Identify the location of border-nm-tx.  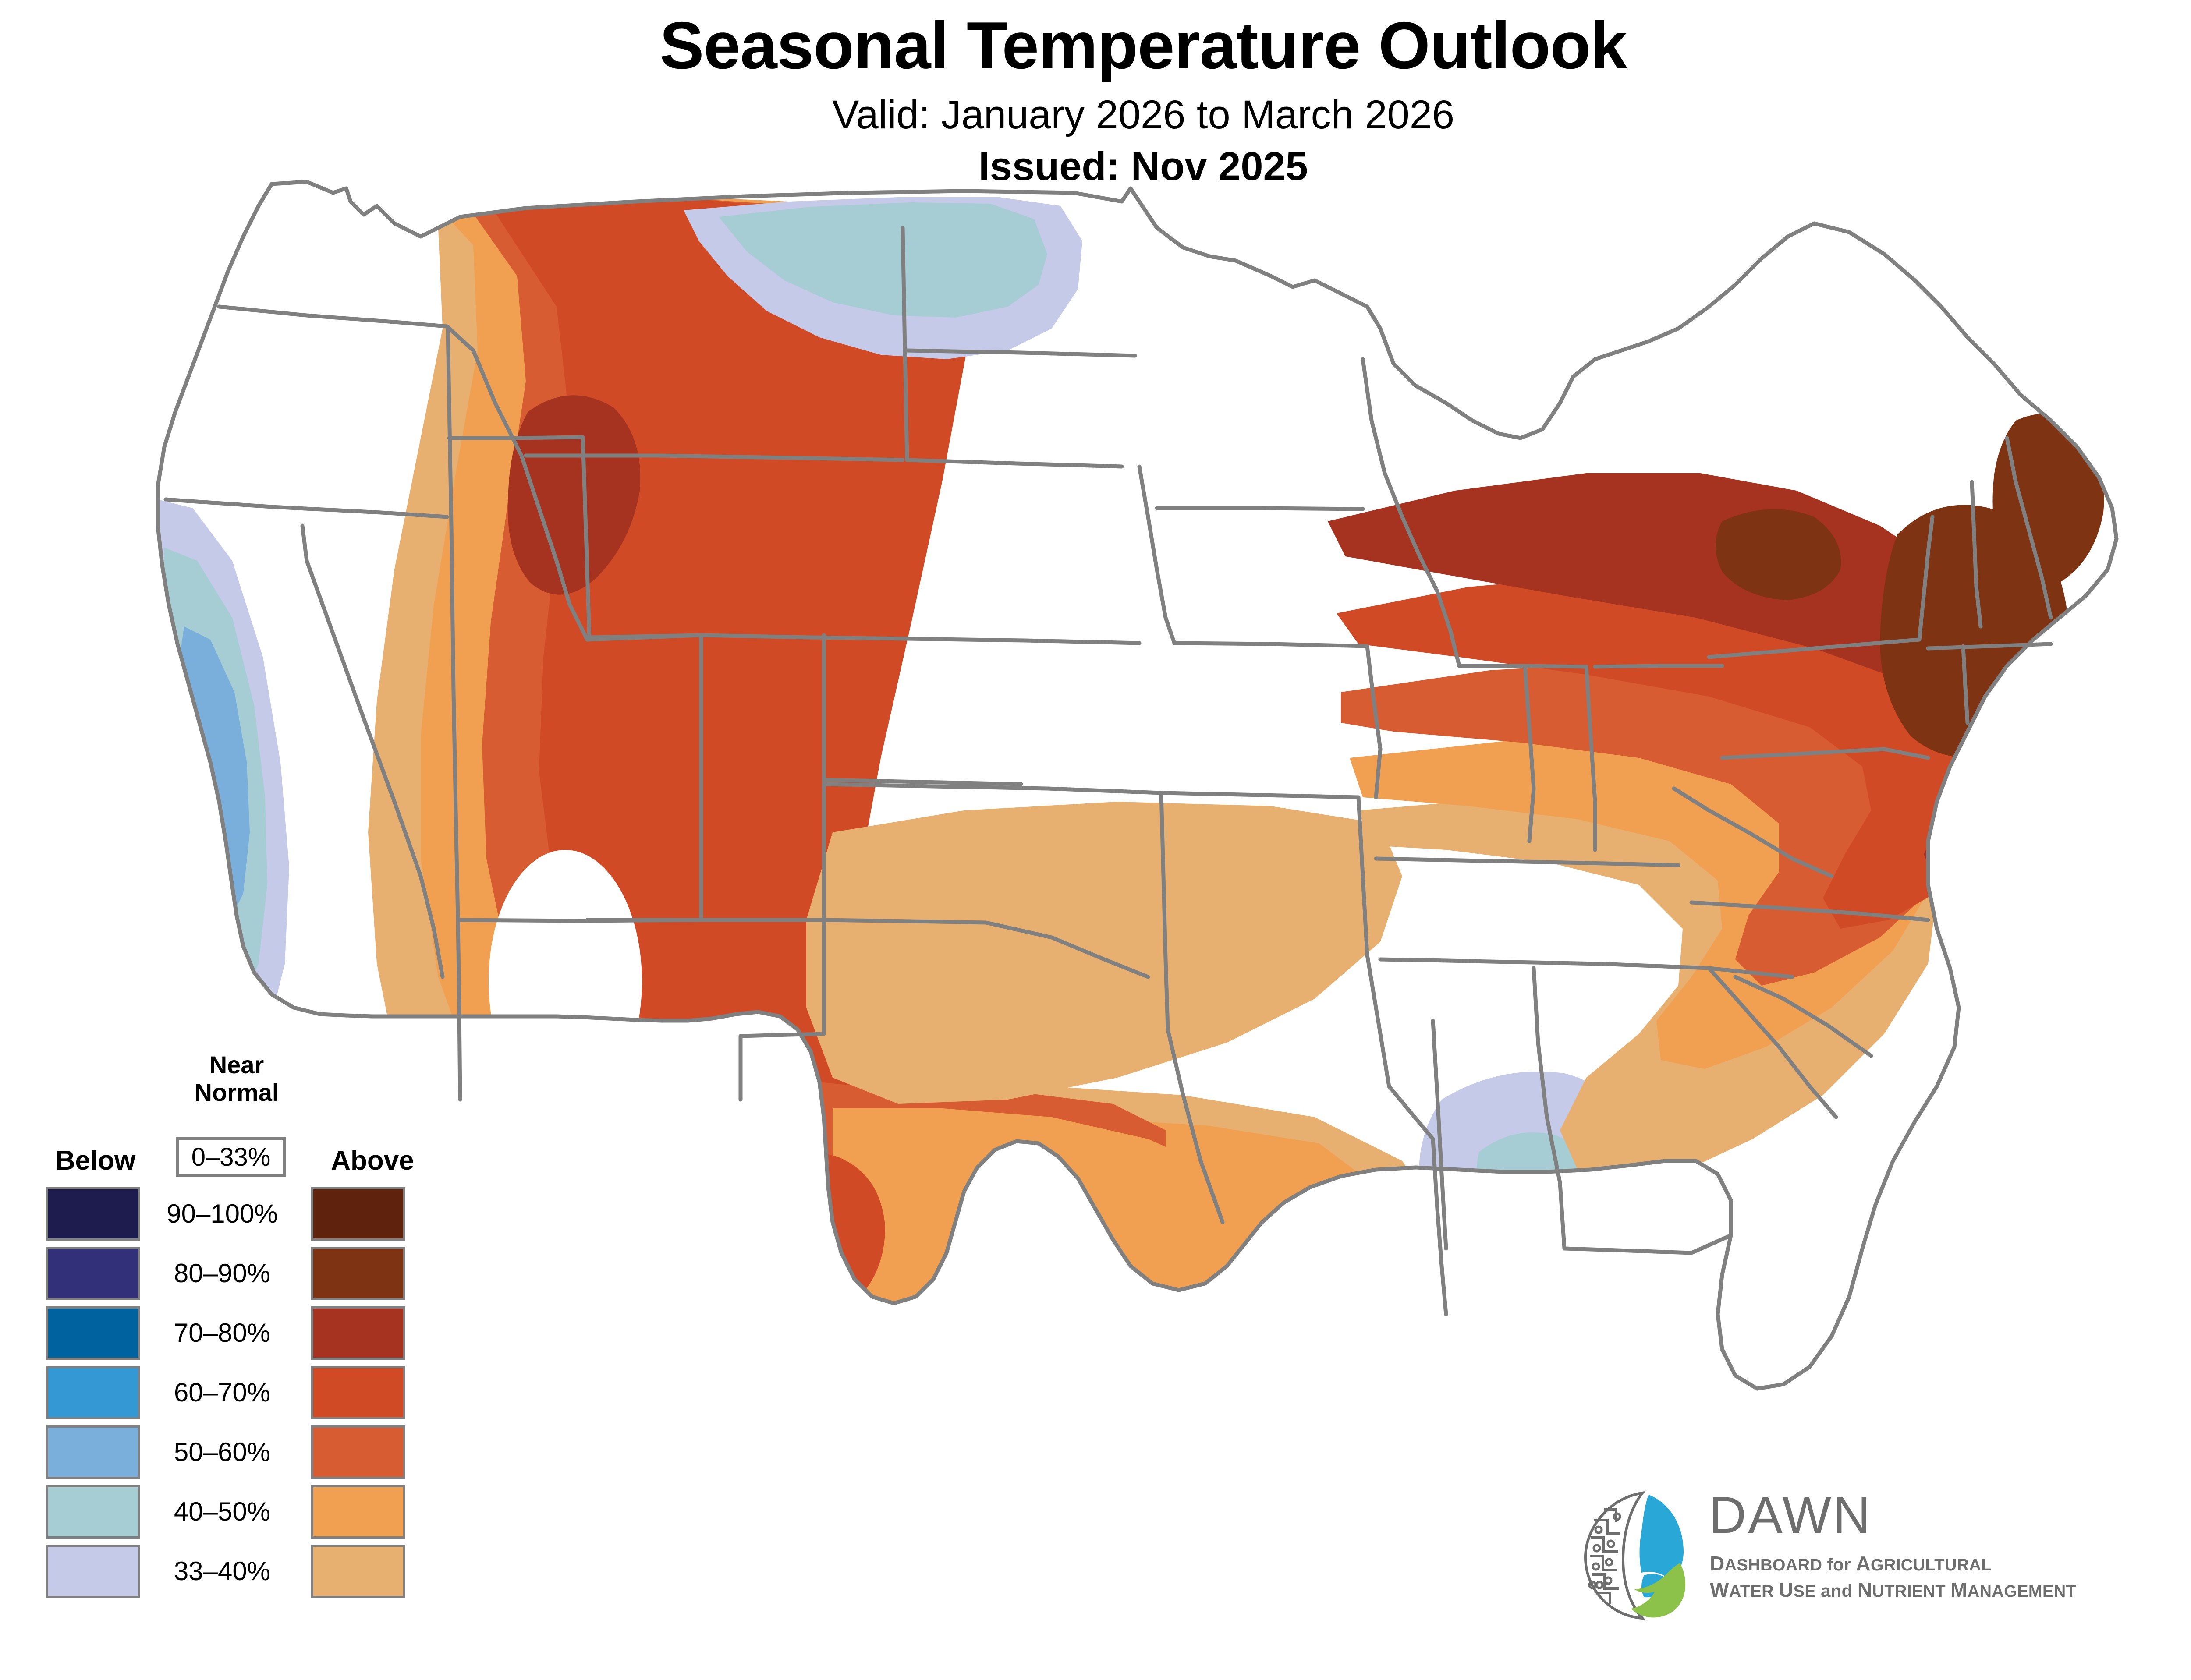
(782, 1010).